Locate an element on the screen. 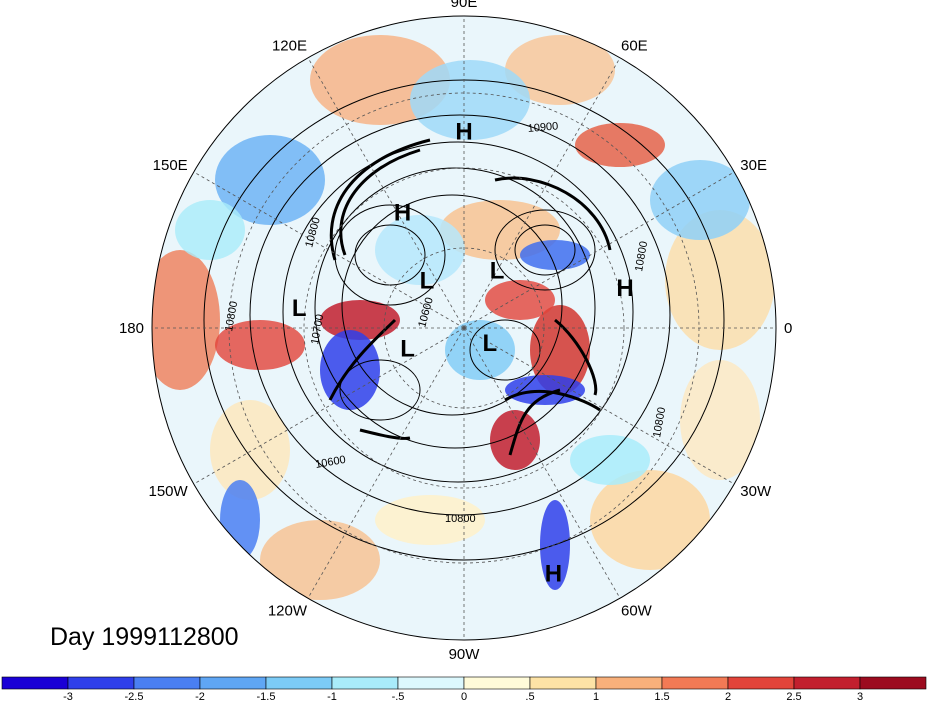  longitude-label: 150E is located at coordinates (170, 165).